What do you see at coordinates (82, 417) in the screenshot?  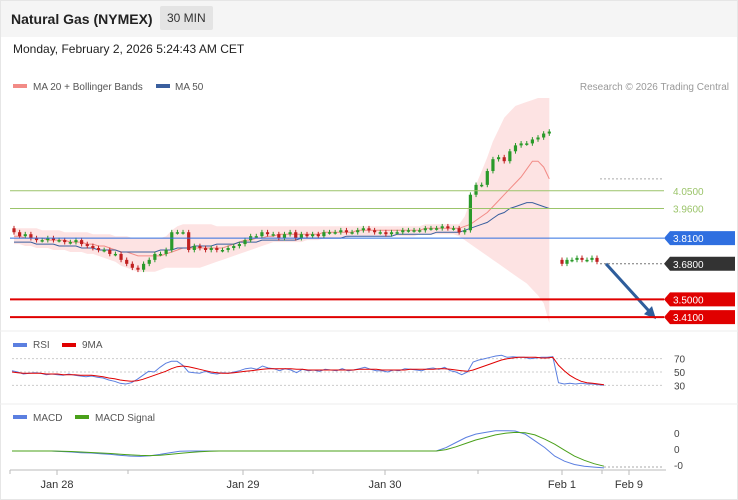 I see `macd-signal-legend-swatch` at bounding box center [82, 417].